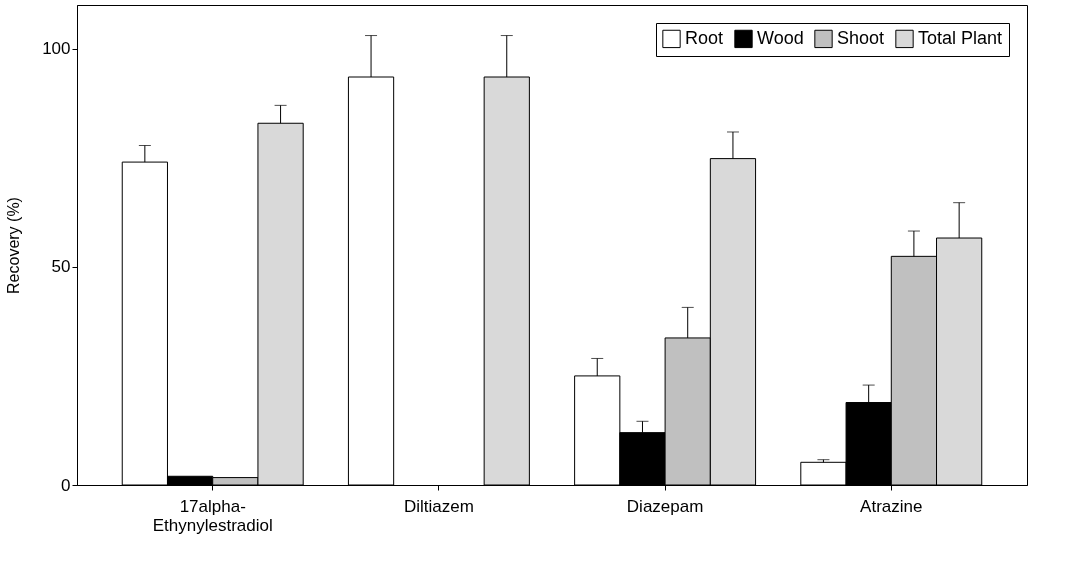 The width and height of the screenshot is (1083, 586). I want to click on legend-label: Root, so click(704, 37).